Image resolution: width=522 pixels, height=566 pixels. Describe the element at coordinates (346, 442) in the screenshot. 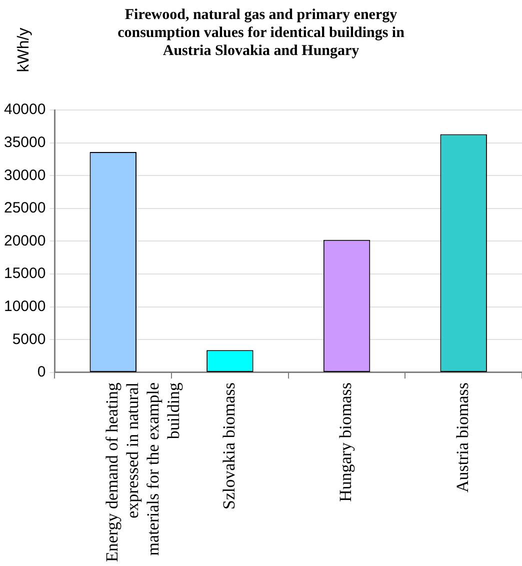

I see `x-tick-label: Hungary biomass` at that location.